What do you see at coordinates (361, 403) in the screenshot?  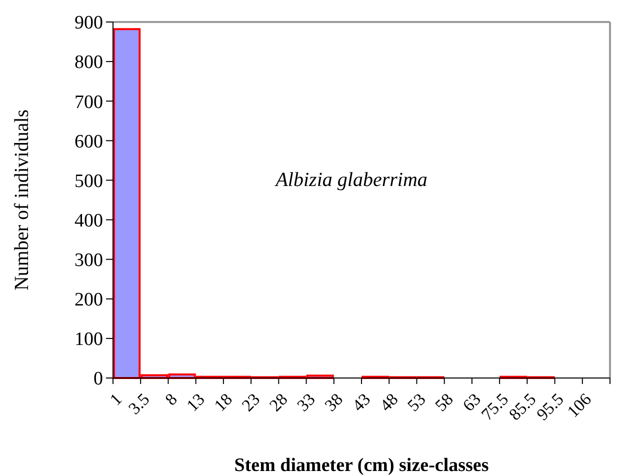 I see `x-tick-label: 43` at bounding box center [361, 403].